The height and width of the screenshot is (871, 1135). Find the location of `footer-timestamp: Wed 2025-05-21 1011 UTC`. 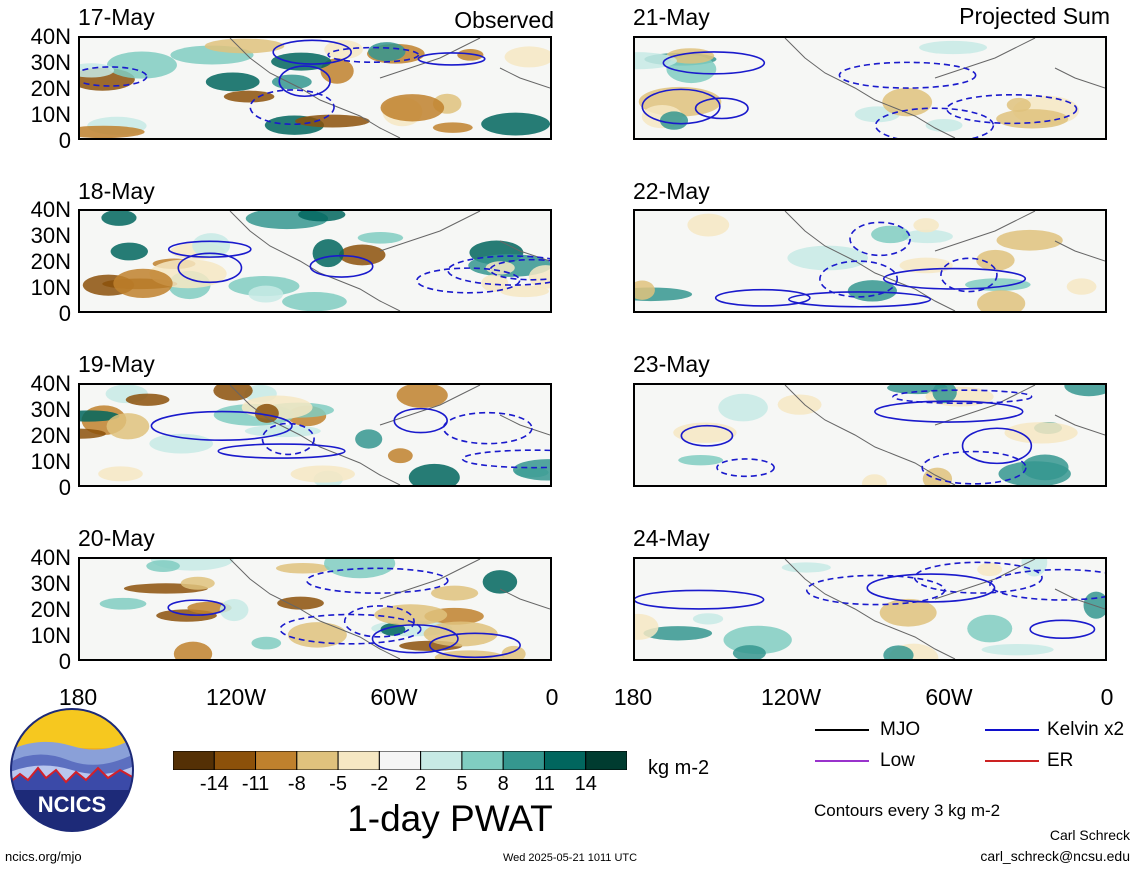

footer-timestamp: Wed 2025-05-21 1011 UTC is located at coordinates (570, 858).